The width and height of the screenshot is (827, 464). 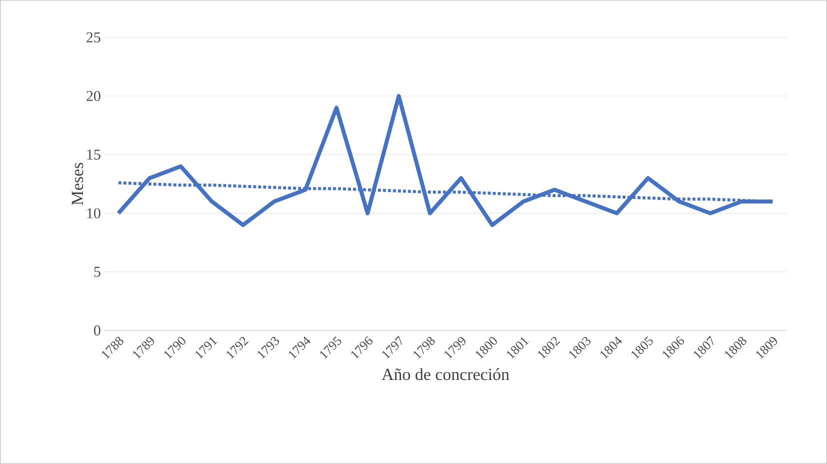 I want to click on y-tick-label: 0, so click(x=97, y=330).